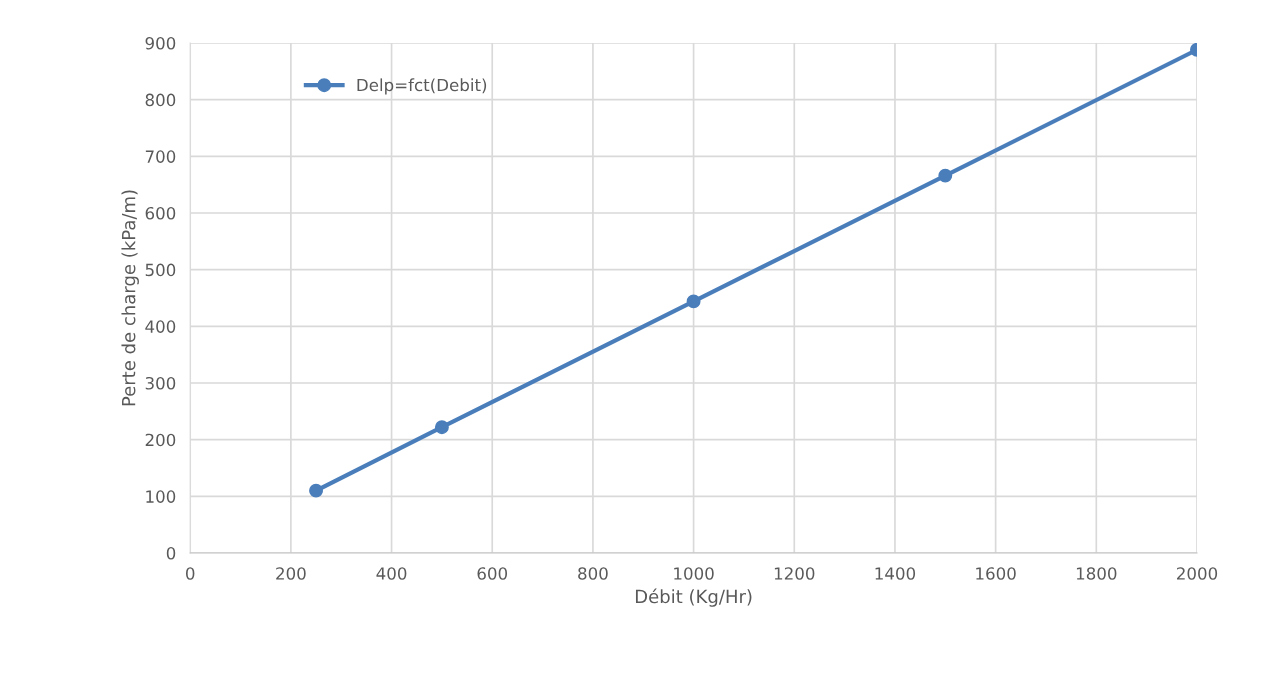  What do you see at coordinates (160, 270) in the screenshot?
I see `y-tick-label: 500` at bounding box center [160, 270].